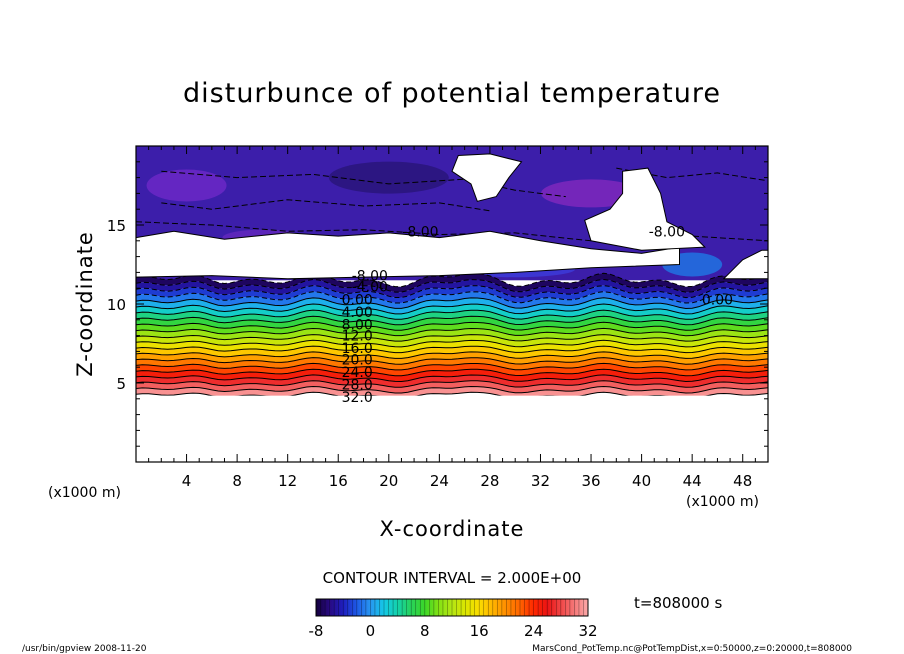 Image resolution: width=904 pixels, height=654 pixels. What do you see at coordinates (452, 93) in the screenshot?
I see `chart-title: disturbunce of potential temperature` at bounding box center [452, 93].